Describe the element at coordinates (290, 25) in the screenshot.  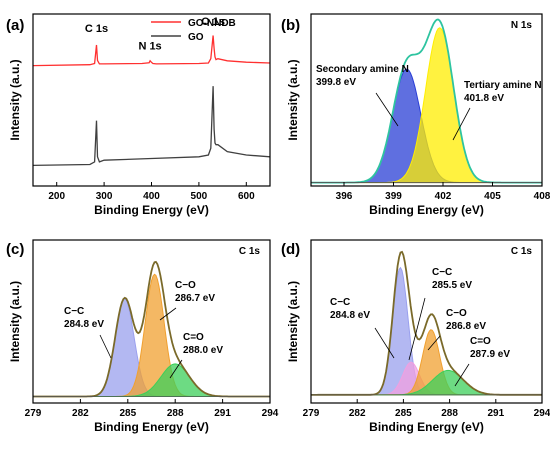
I see `panel-label: (b)` at that location.